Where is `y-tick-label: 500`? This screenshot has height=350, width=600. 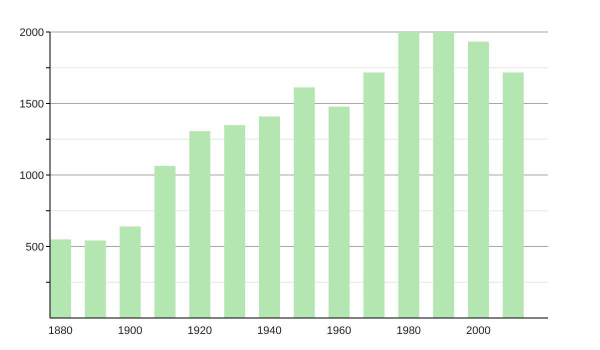
y-tick-label: 500 is located at coordinates (35, 247).